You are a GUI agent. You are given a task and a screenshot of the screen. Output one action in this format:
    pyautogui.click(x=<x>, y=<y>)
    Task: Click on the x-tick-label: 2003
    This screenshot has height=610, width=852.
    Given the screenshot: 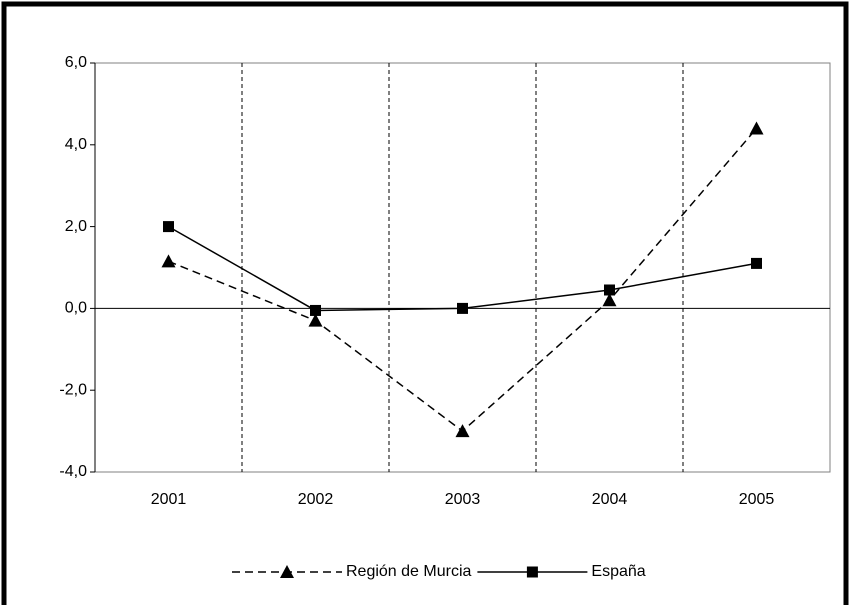 What is the action you would take?
    pyautogui.click(x=463, y=499)
    